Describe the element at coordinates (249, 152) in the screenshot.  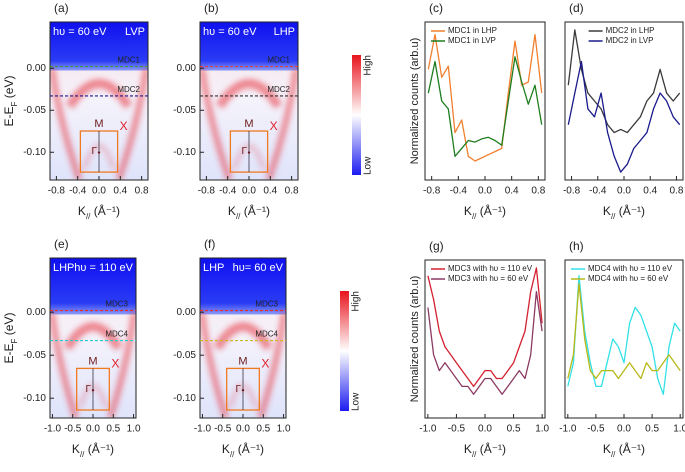
I see `gamma-dot` at that location.